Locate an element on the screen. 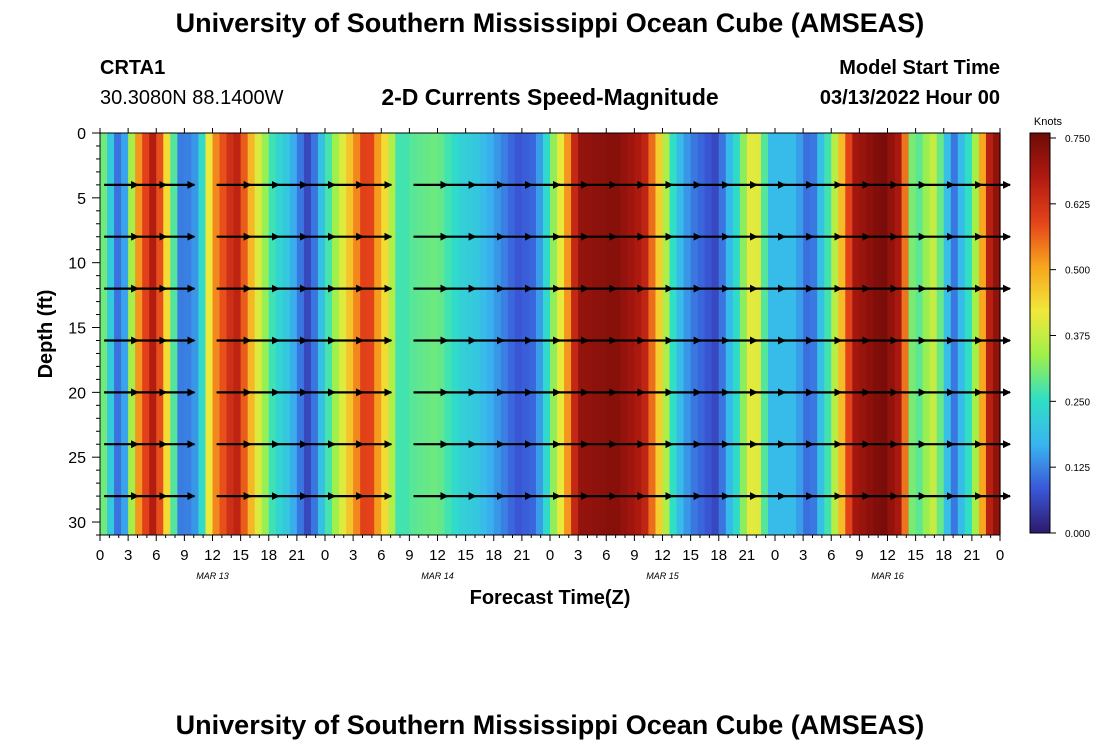 The width and height of the screenshot is (1100, 750). y-tick-label: 0 is located at coordinates (81, 134).